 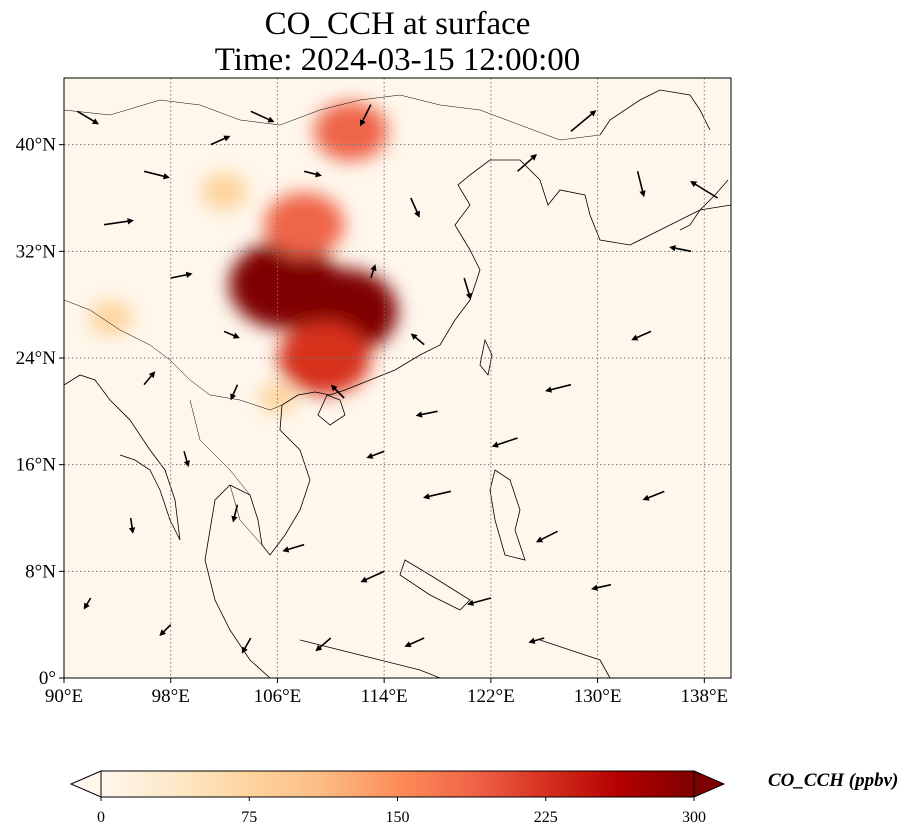 What do you see at coordinates (36, 358) in the screenshot?
I see `lat-tick-label: 24°N` at bounding box center [36, 358].